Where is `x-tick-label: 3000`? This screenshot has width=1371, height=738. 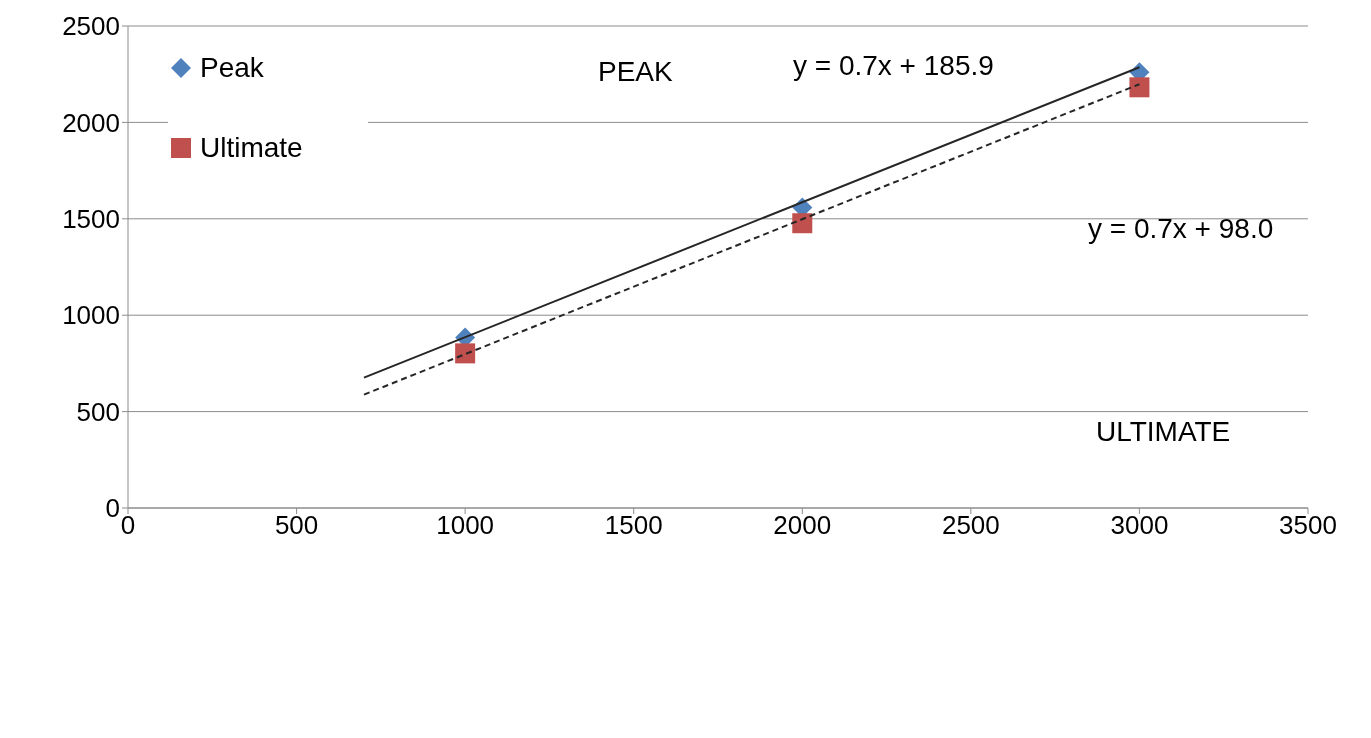
x-tick-label: 3000 is located at coordinates (1139, 525).